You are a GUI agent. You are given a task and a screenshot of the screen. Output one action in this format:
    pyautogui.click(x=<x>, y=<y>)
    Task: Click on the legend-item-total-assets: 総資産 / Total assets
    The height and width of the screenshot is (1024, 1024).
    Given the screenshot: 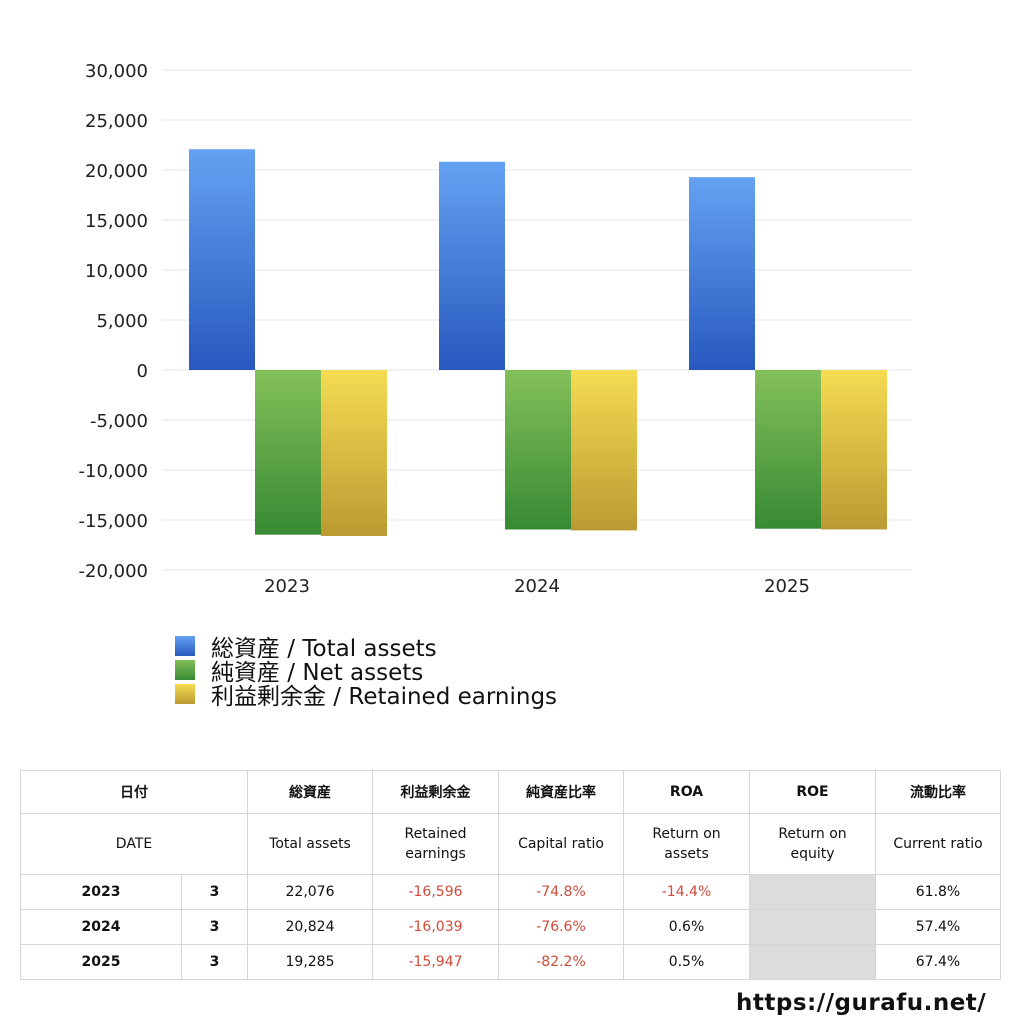 What is the action you would take?
    pyautogui.click(x=366, y=648)
    